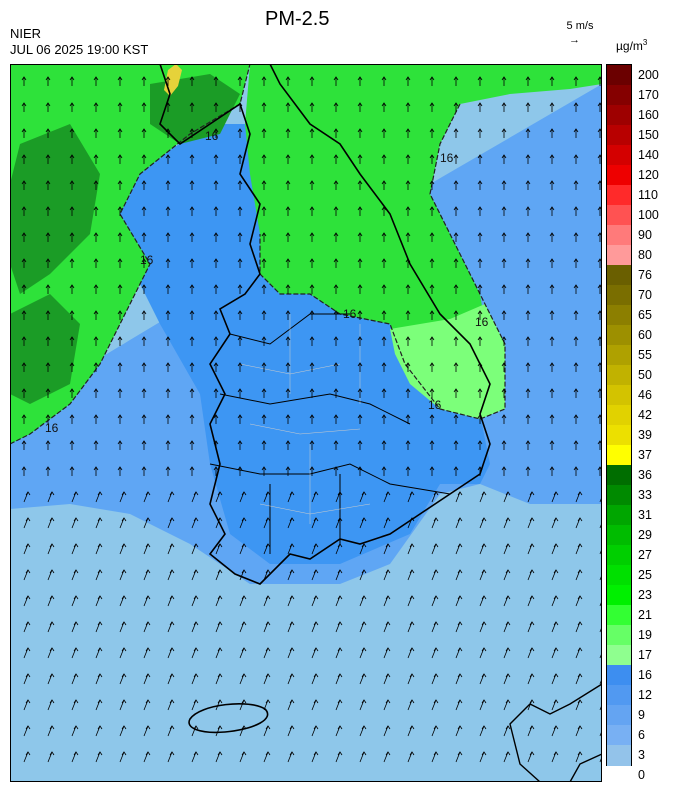  Describe the element at coordinates (619, 415) in the screenshot. I see `color-legend` at that location.